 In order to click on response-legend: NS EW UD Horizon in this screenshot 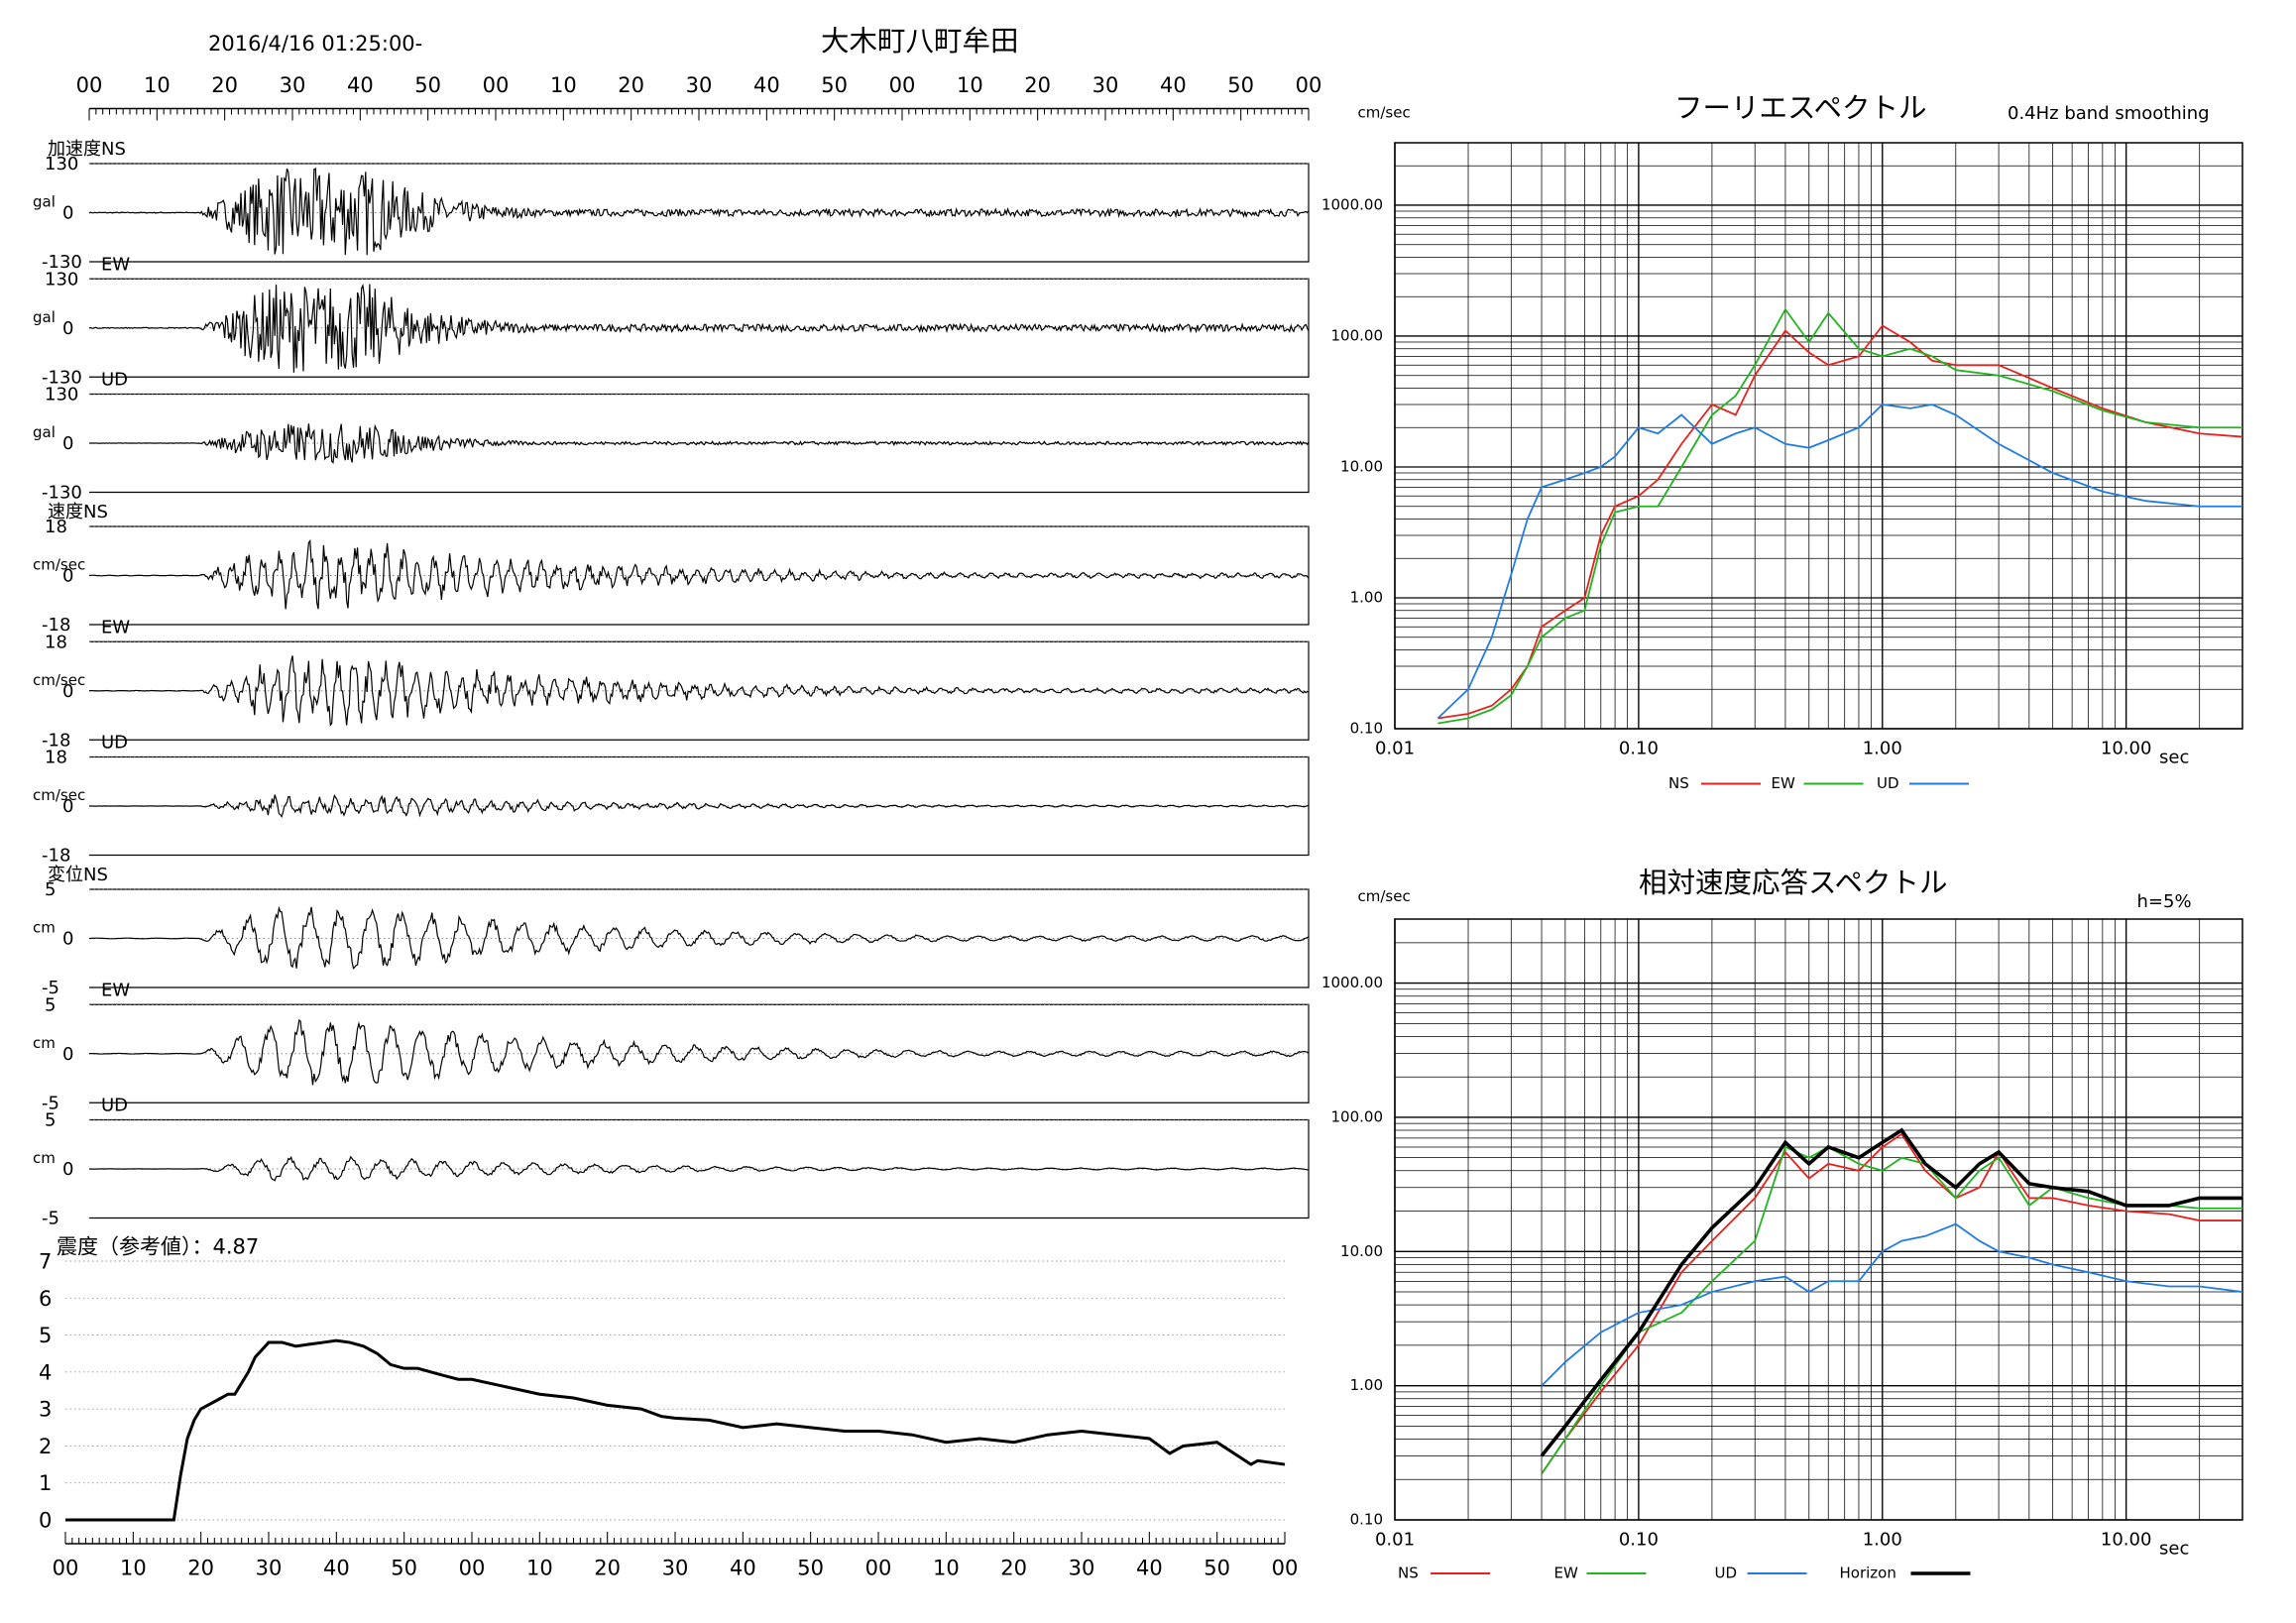, I will do `click(1685, 1573)`.